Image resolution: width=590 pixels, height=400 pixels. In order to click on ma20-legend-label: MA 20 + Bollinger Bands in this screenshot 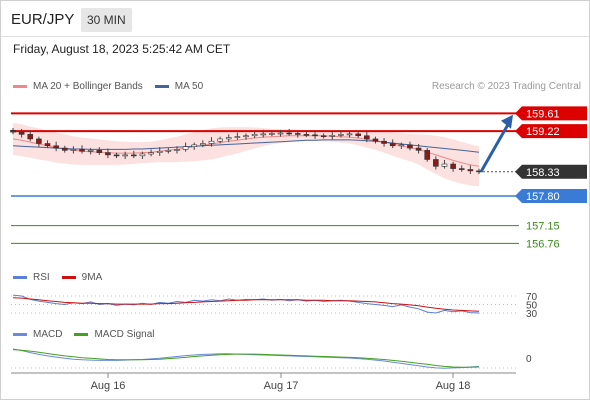, I will do `click(88, 86)`.